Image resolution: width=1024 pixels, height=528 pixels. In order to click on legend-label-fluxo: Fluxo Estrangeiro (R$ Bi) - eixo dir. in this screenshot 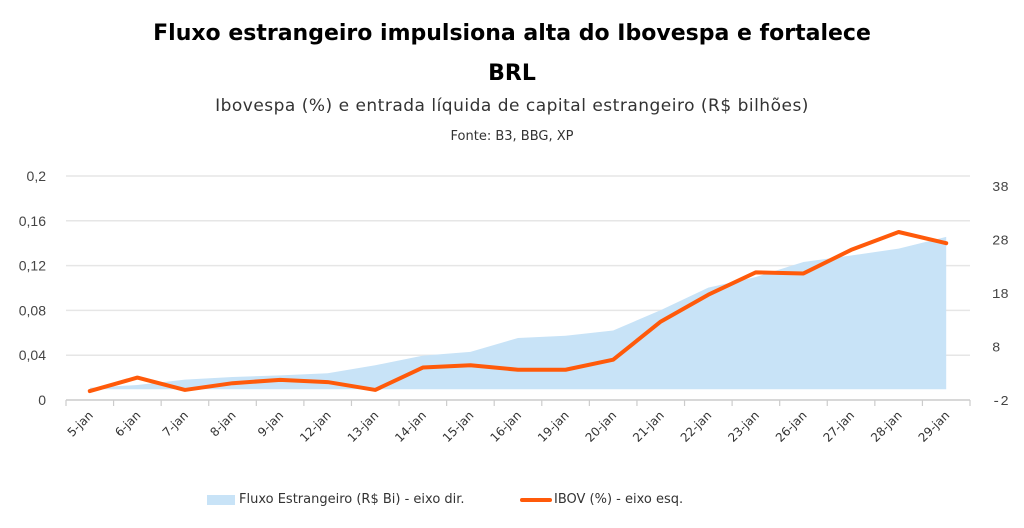, I will do `click(352, 499)`.